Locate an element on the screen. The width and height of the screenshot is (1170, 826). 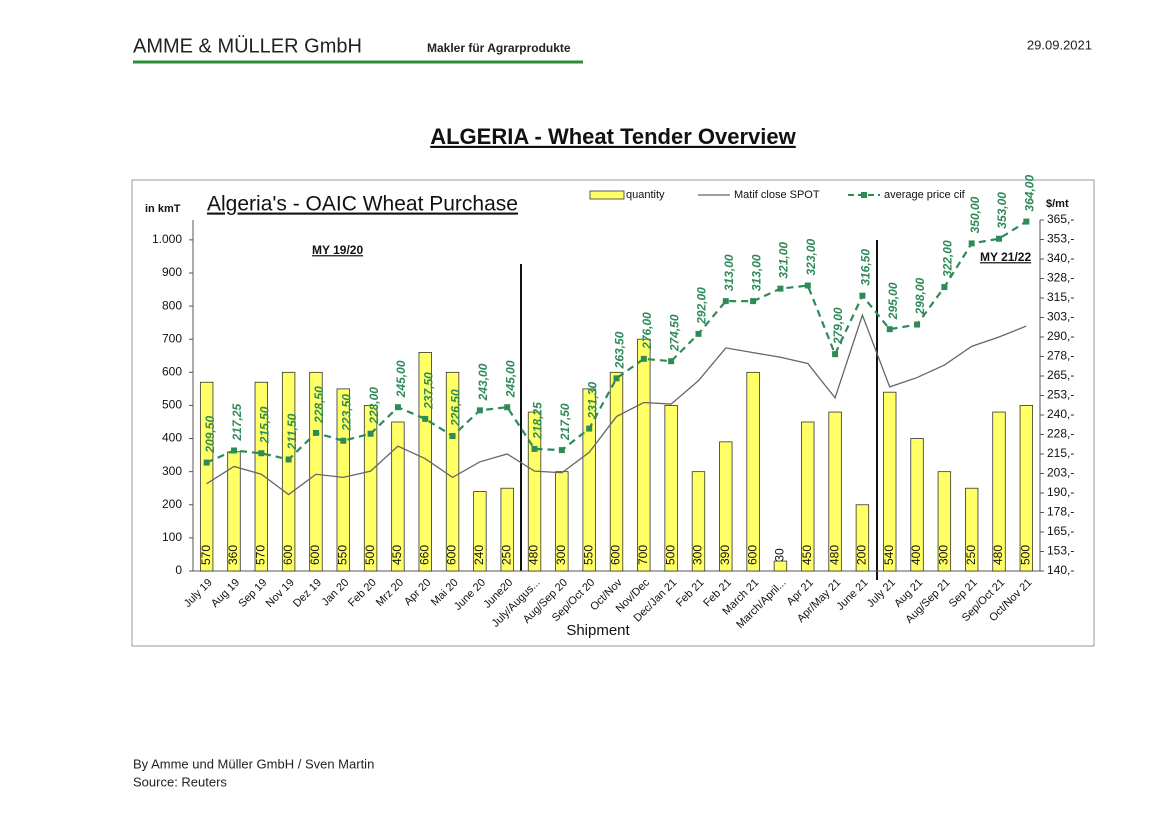
y2-tick-label: 340,- is located at coordinates (1060, 258).